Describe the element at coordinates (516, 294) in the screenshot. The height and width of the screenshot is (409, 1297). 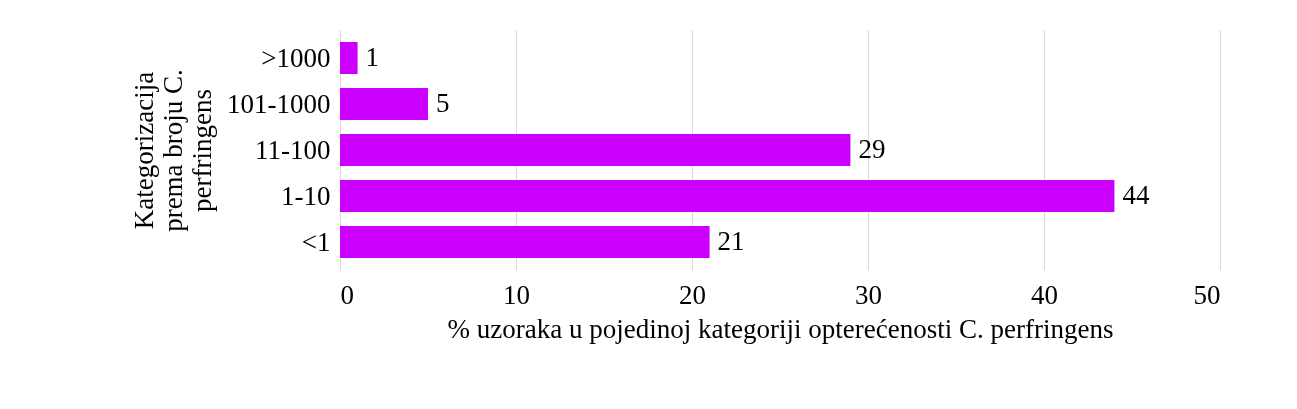
I see `x-tick-label: 10` at that location.